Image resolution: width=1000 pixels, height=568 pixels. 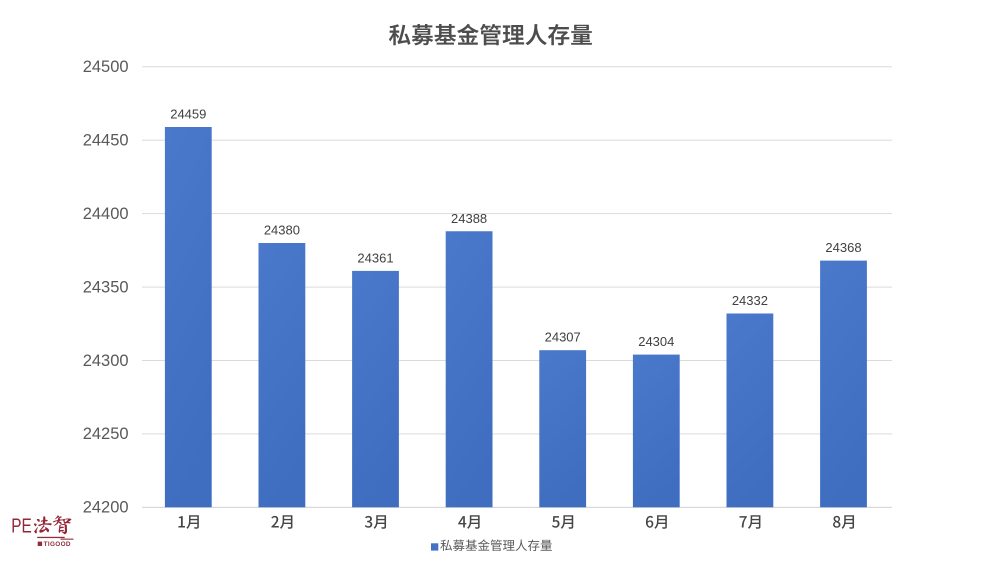 What do you see at coordinates (106, 214) in the screenshot?
I see `svg-text: 24400` at bounding box center [106, 214].